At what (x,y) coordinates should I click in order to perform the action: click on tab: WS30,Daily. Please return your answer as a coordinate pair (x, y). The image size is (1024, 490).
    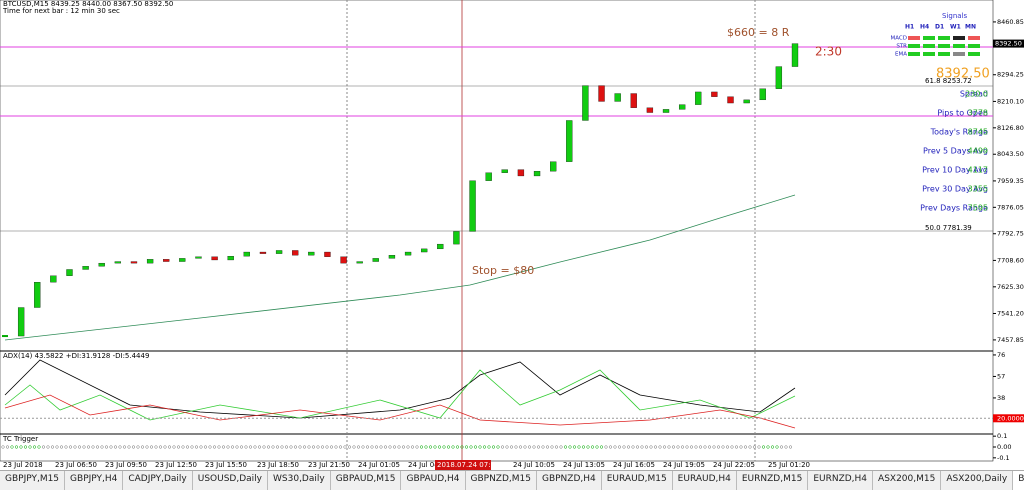
    Looking at the image, I should click on (299, 480).